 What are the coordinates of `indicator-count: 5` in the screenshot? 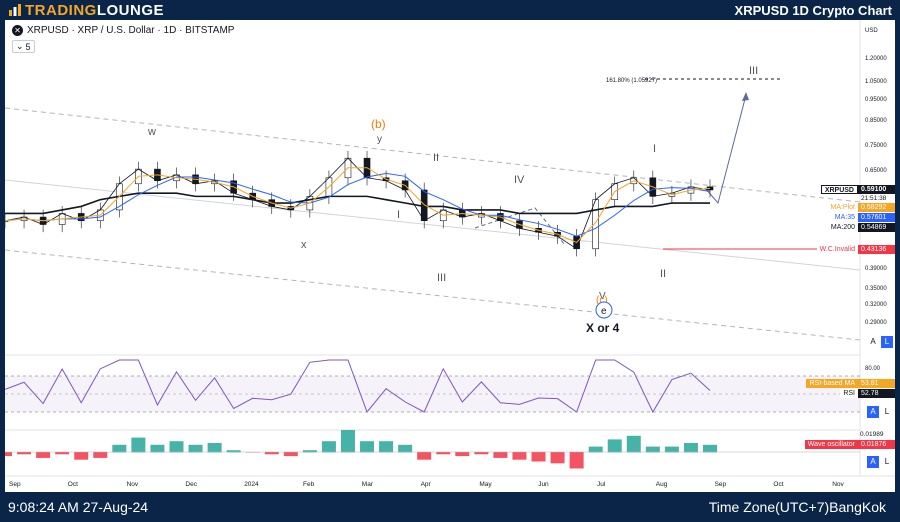 It's located at (28, 46).